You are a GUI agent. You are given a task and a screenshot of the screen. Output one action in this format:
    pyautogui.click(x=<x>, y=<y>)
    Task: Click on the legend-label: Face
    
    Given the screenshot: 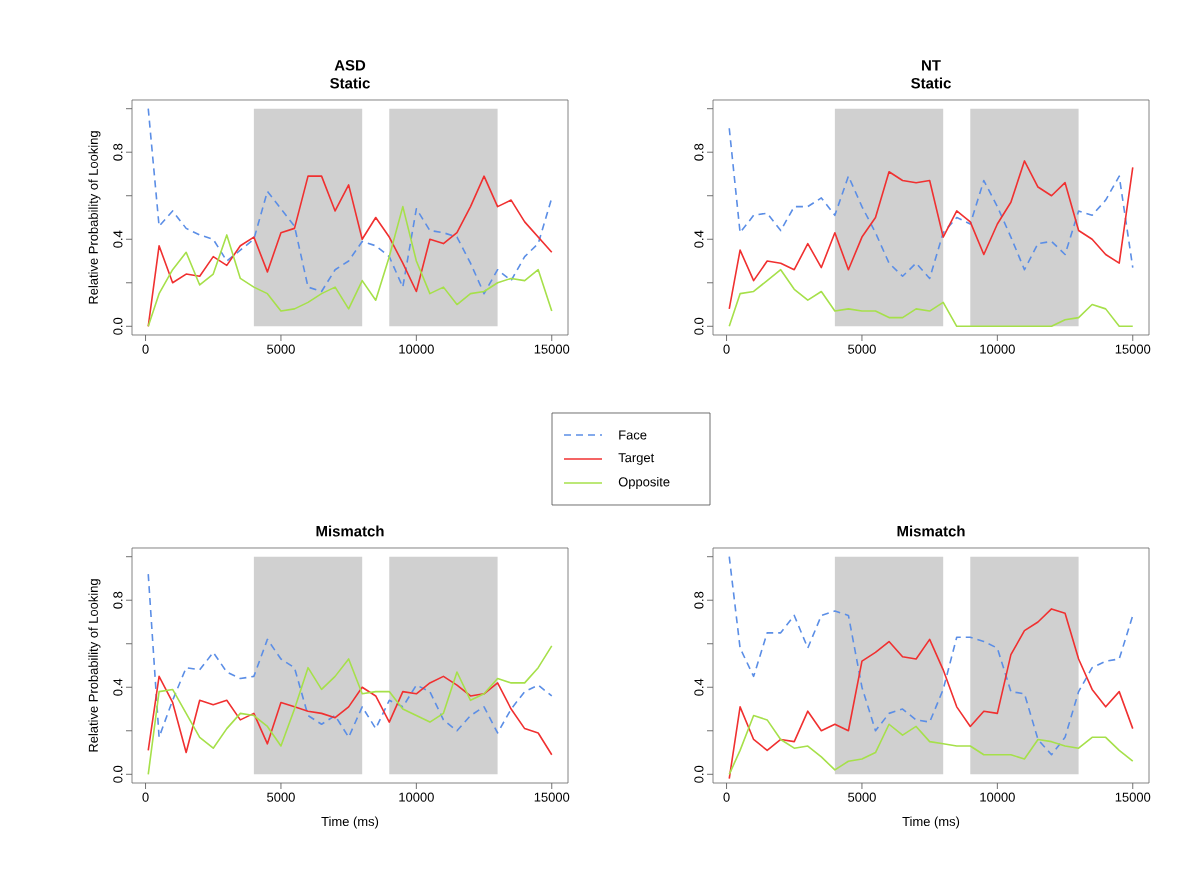 What is the action you would take?
    pyautogui.click(x=633, y=435)
    